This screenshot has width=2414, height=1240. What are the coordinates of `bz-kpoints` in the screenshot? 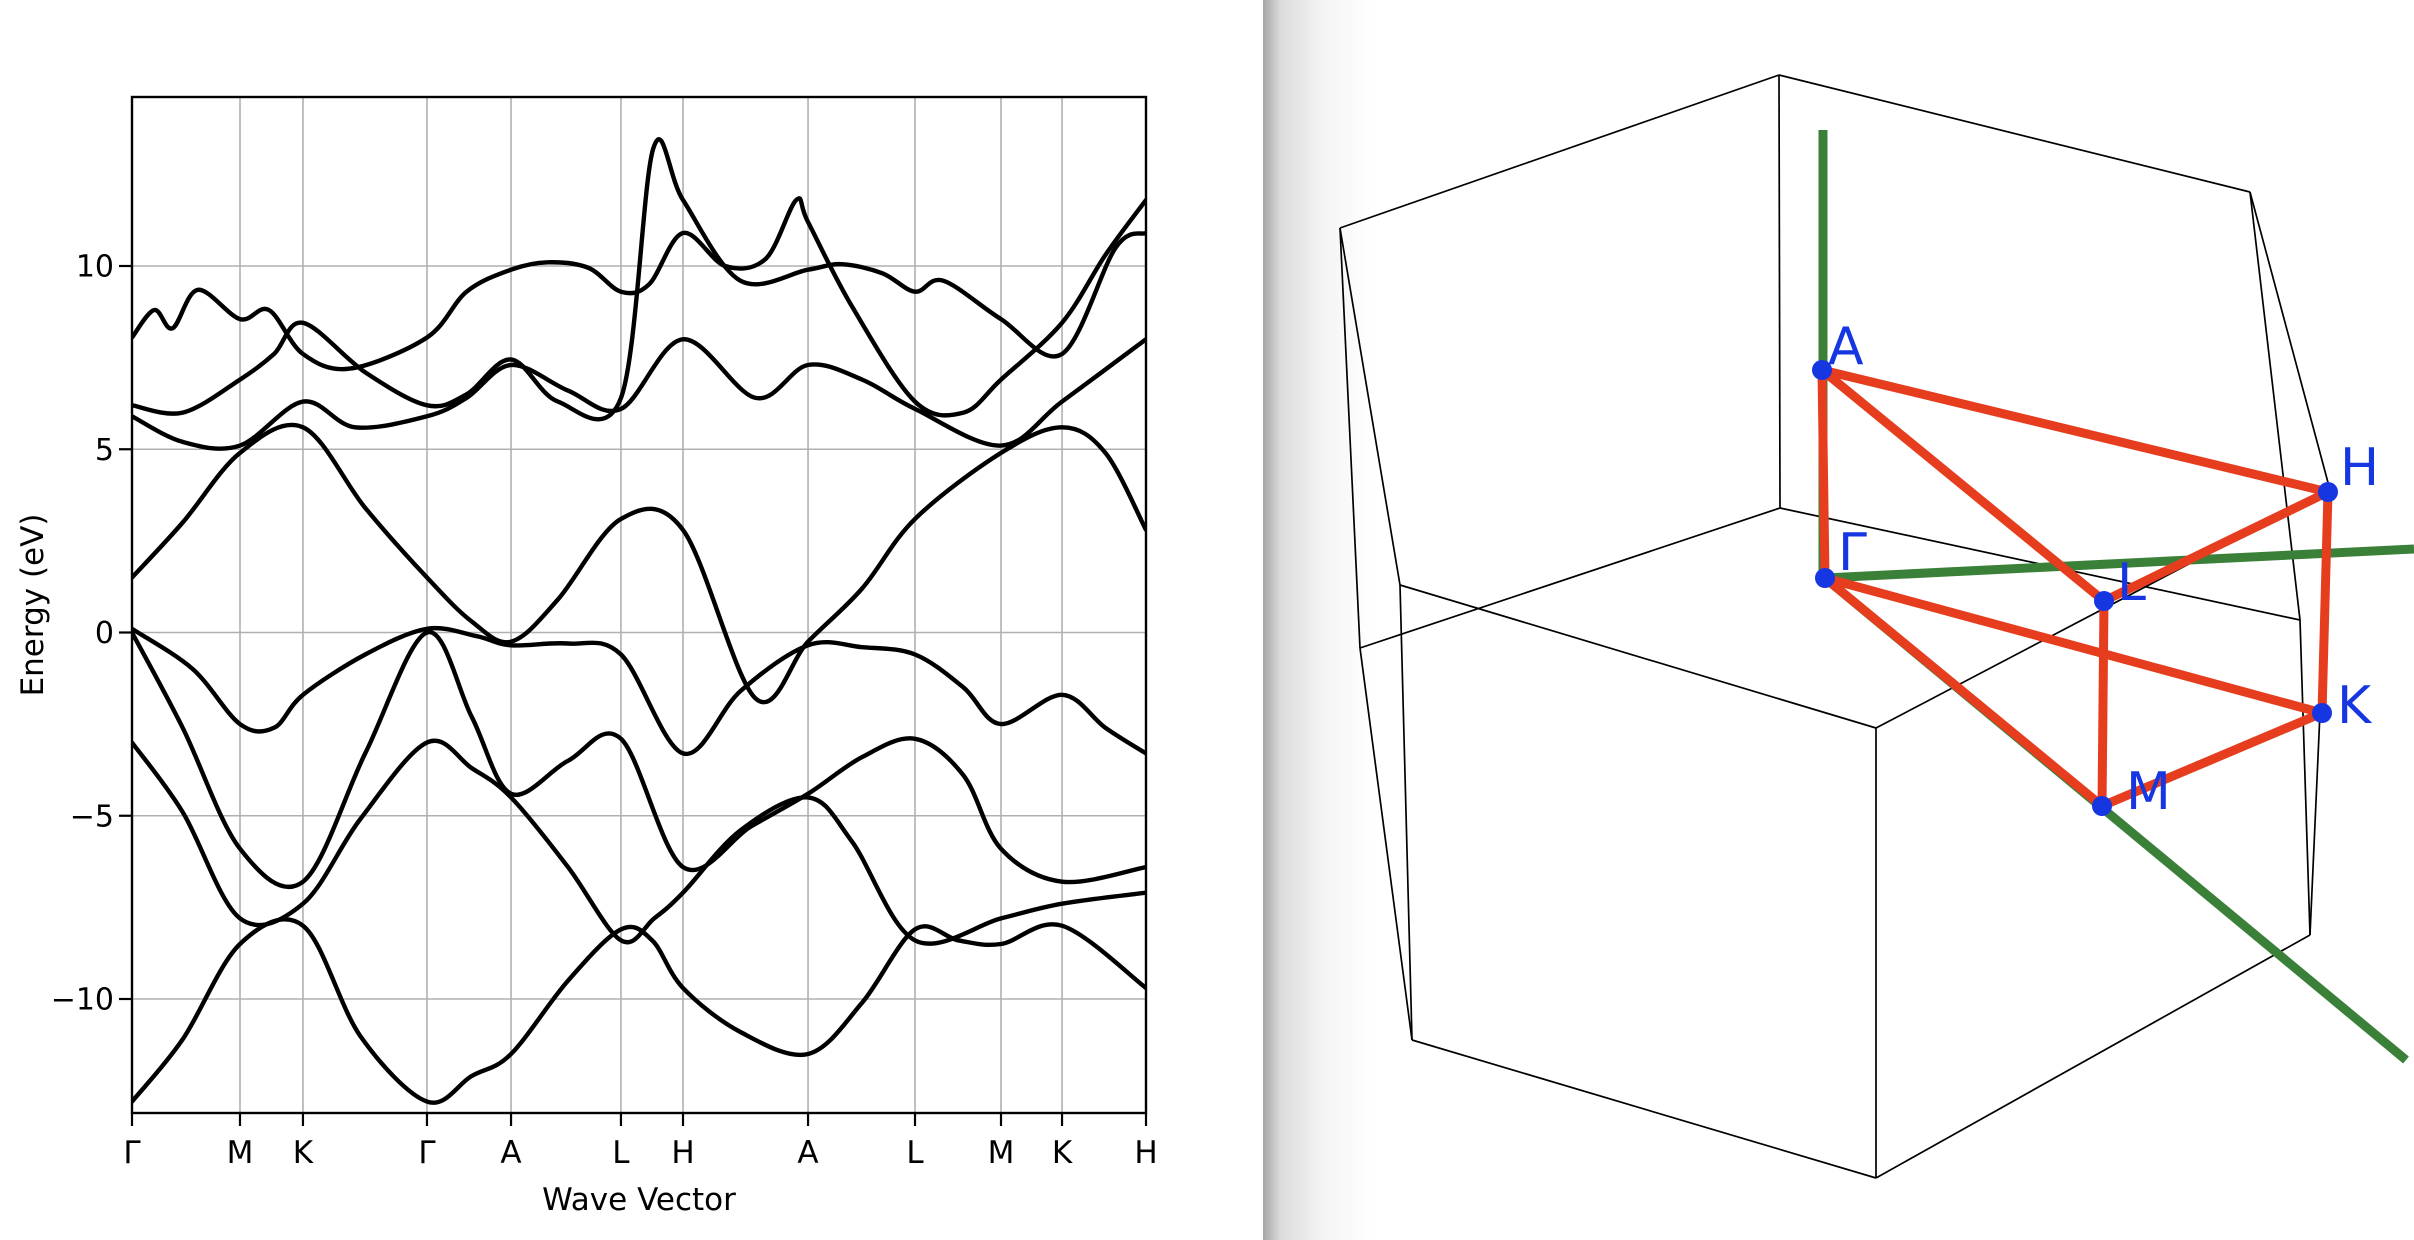 It's located at (2075, 588).